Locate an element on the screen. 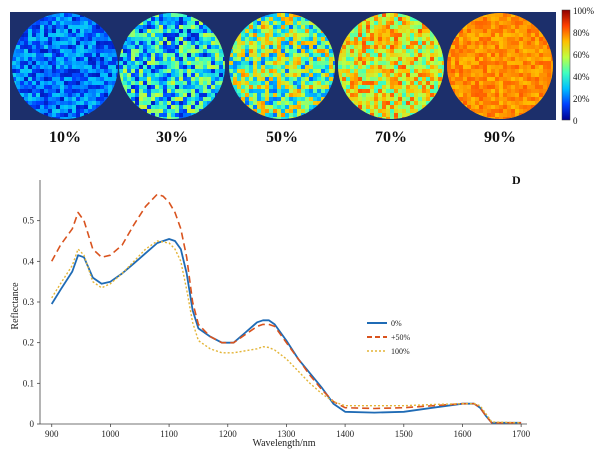 This screenshot has width=600, height=457. map-labels: 10% 30% 50% 70% 90% is located at coordinates (282, 137).